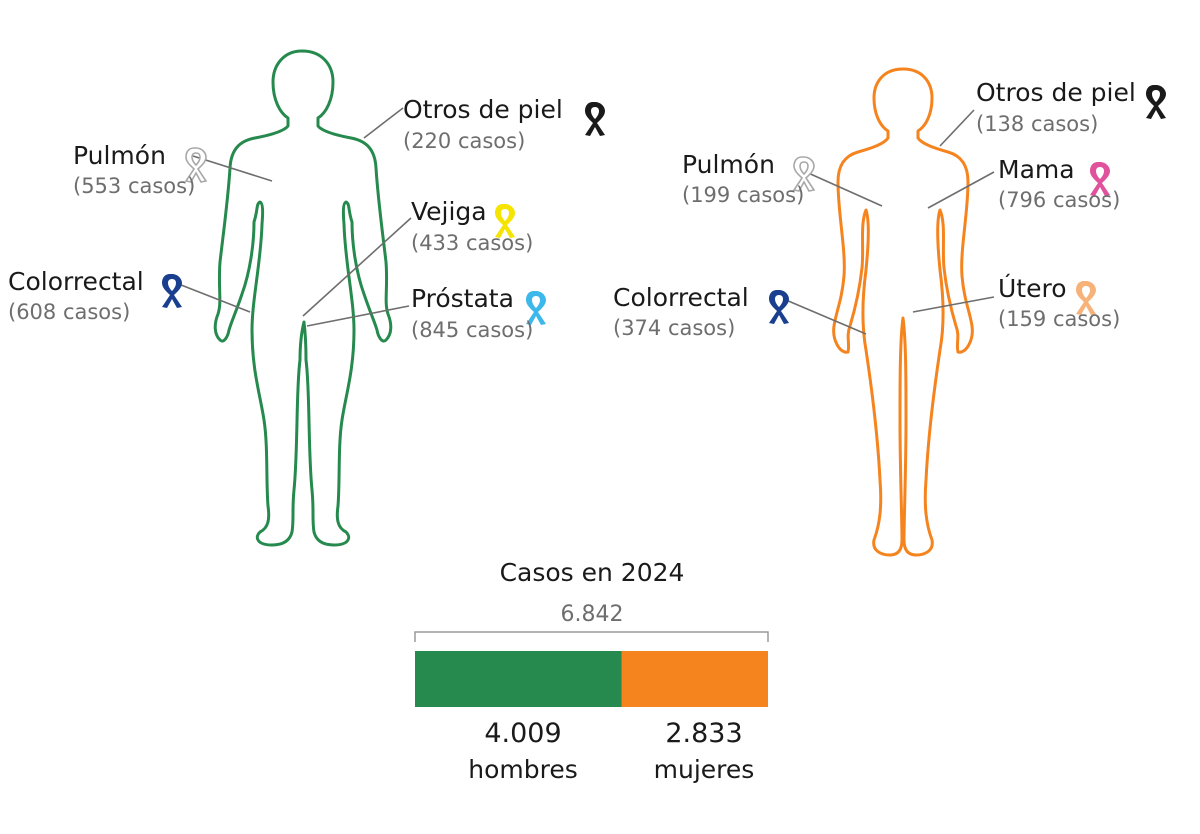  What do you see at coordinates (518, 679) in the screenshot?
I see `bar-segment-hombres` at bounding box center [518, 679].